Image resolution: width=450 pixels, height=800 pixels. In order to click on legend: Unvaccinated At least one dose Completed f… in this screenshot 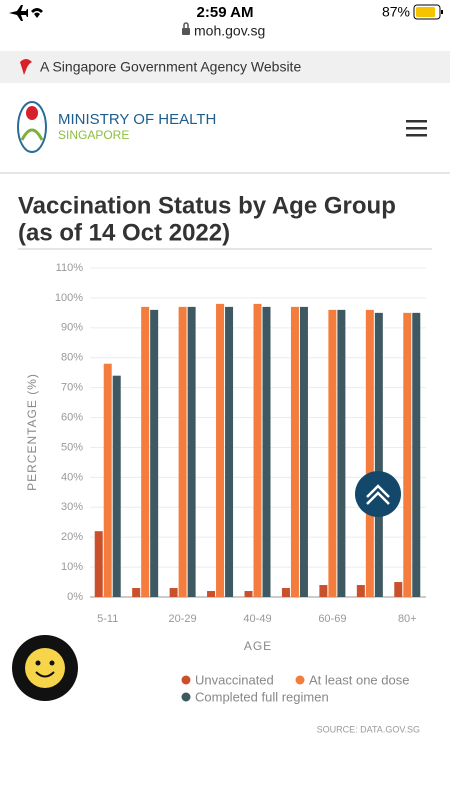, I will do `click(295, 688)`.